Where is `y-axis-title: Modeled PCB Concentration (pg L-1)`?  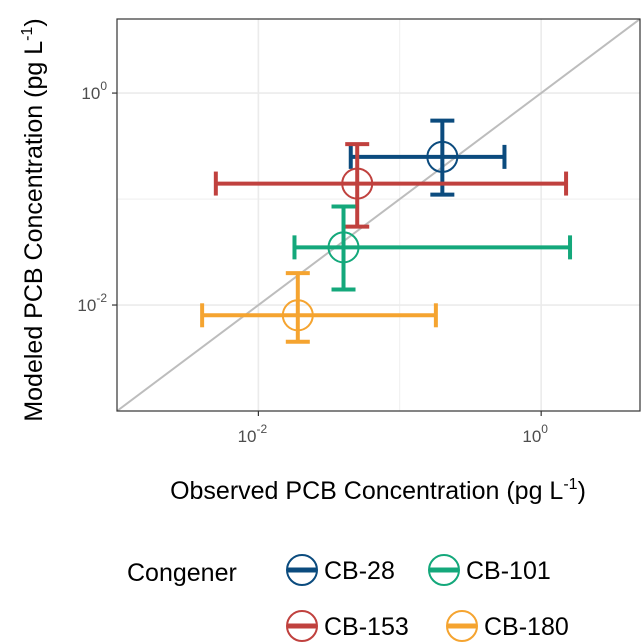
y-axis-title: Modeled PCB Concentration (pg L-1) is located at coordinates (33, 219).